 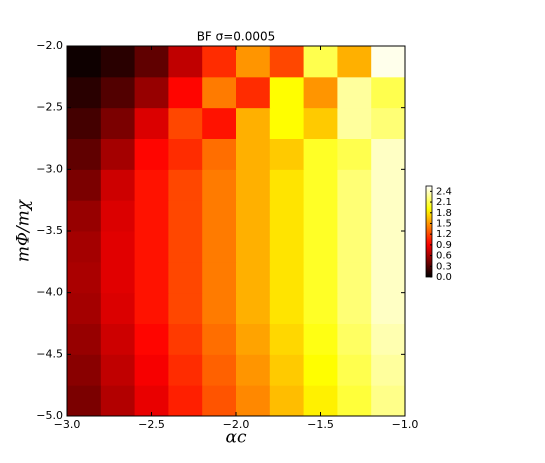 What do you see at coordinates (429, 231) in the screenshot?
I see `colorbar` at bounding box center [429, 231].